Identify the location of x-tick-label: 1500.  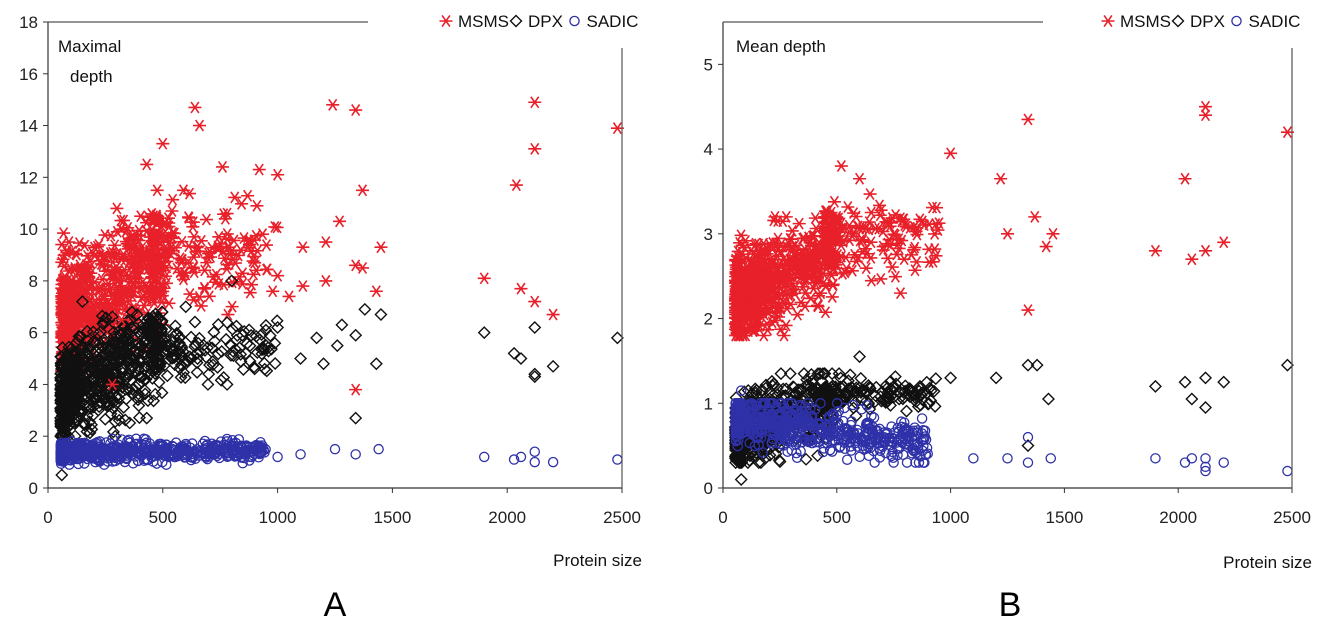
(392, 517).